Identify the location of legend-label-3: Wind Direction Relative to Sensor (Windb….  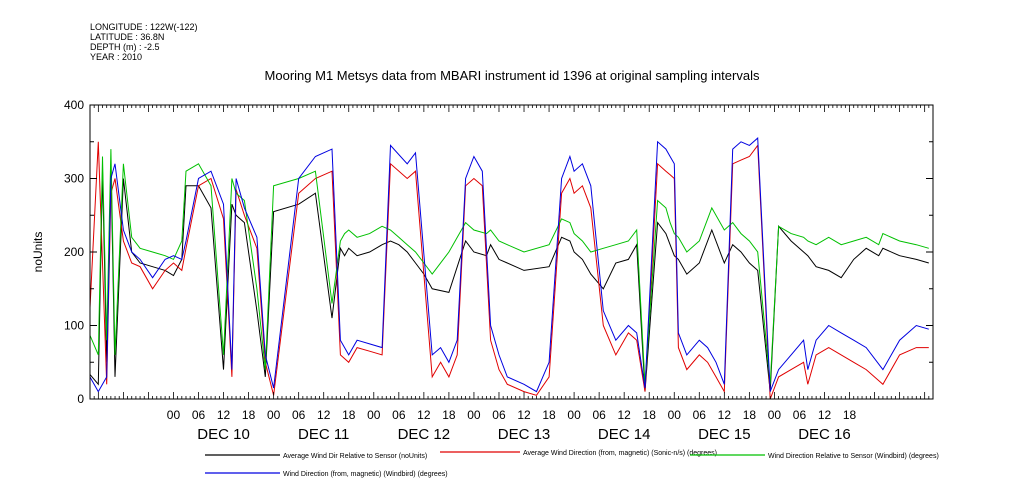
(853, 456).